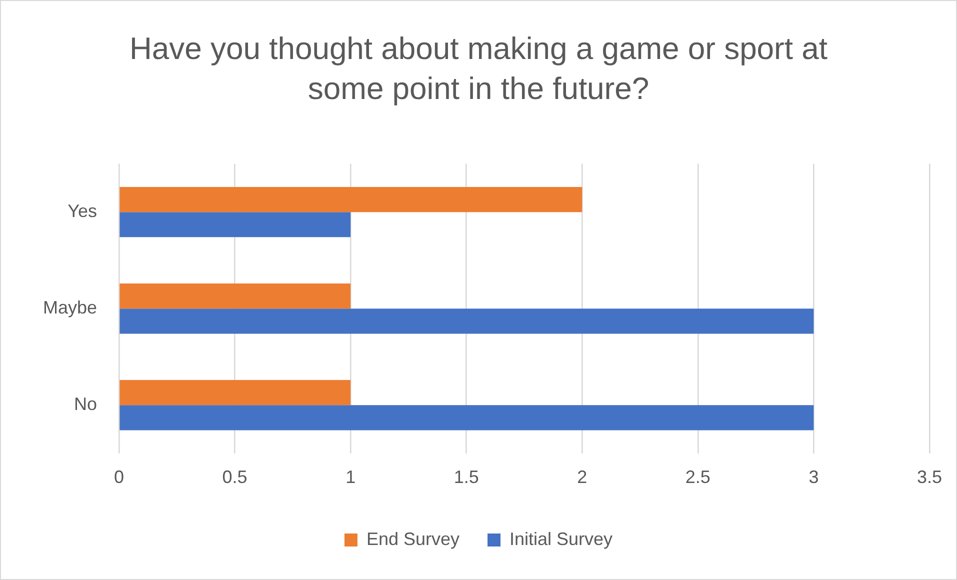  Describe the element at coordinates (478, 69) in the screenshot. I see `chart-title: Have you thought about making a game or sport at some point in the future?` at that location.